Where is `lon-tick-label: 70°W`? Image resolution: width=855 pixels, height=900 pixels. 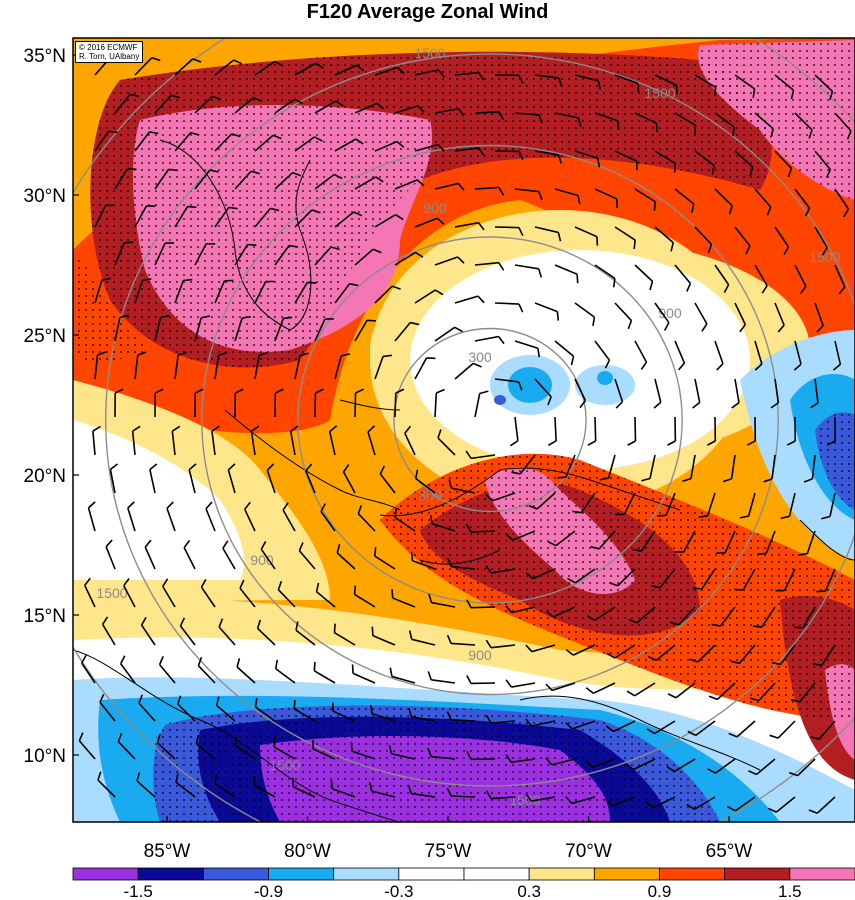
lon-tick-label: 70°W is located at coordinates (588, 851).